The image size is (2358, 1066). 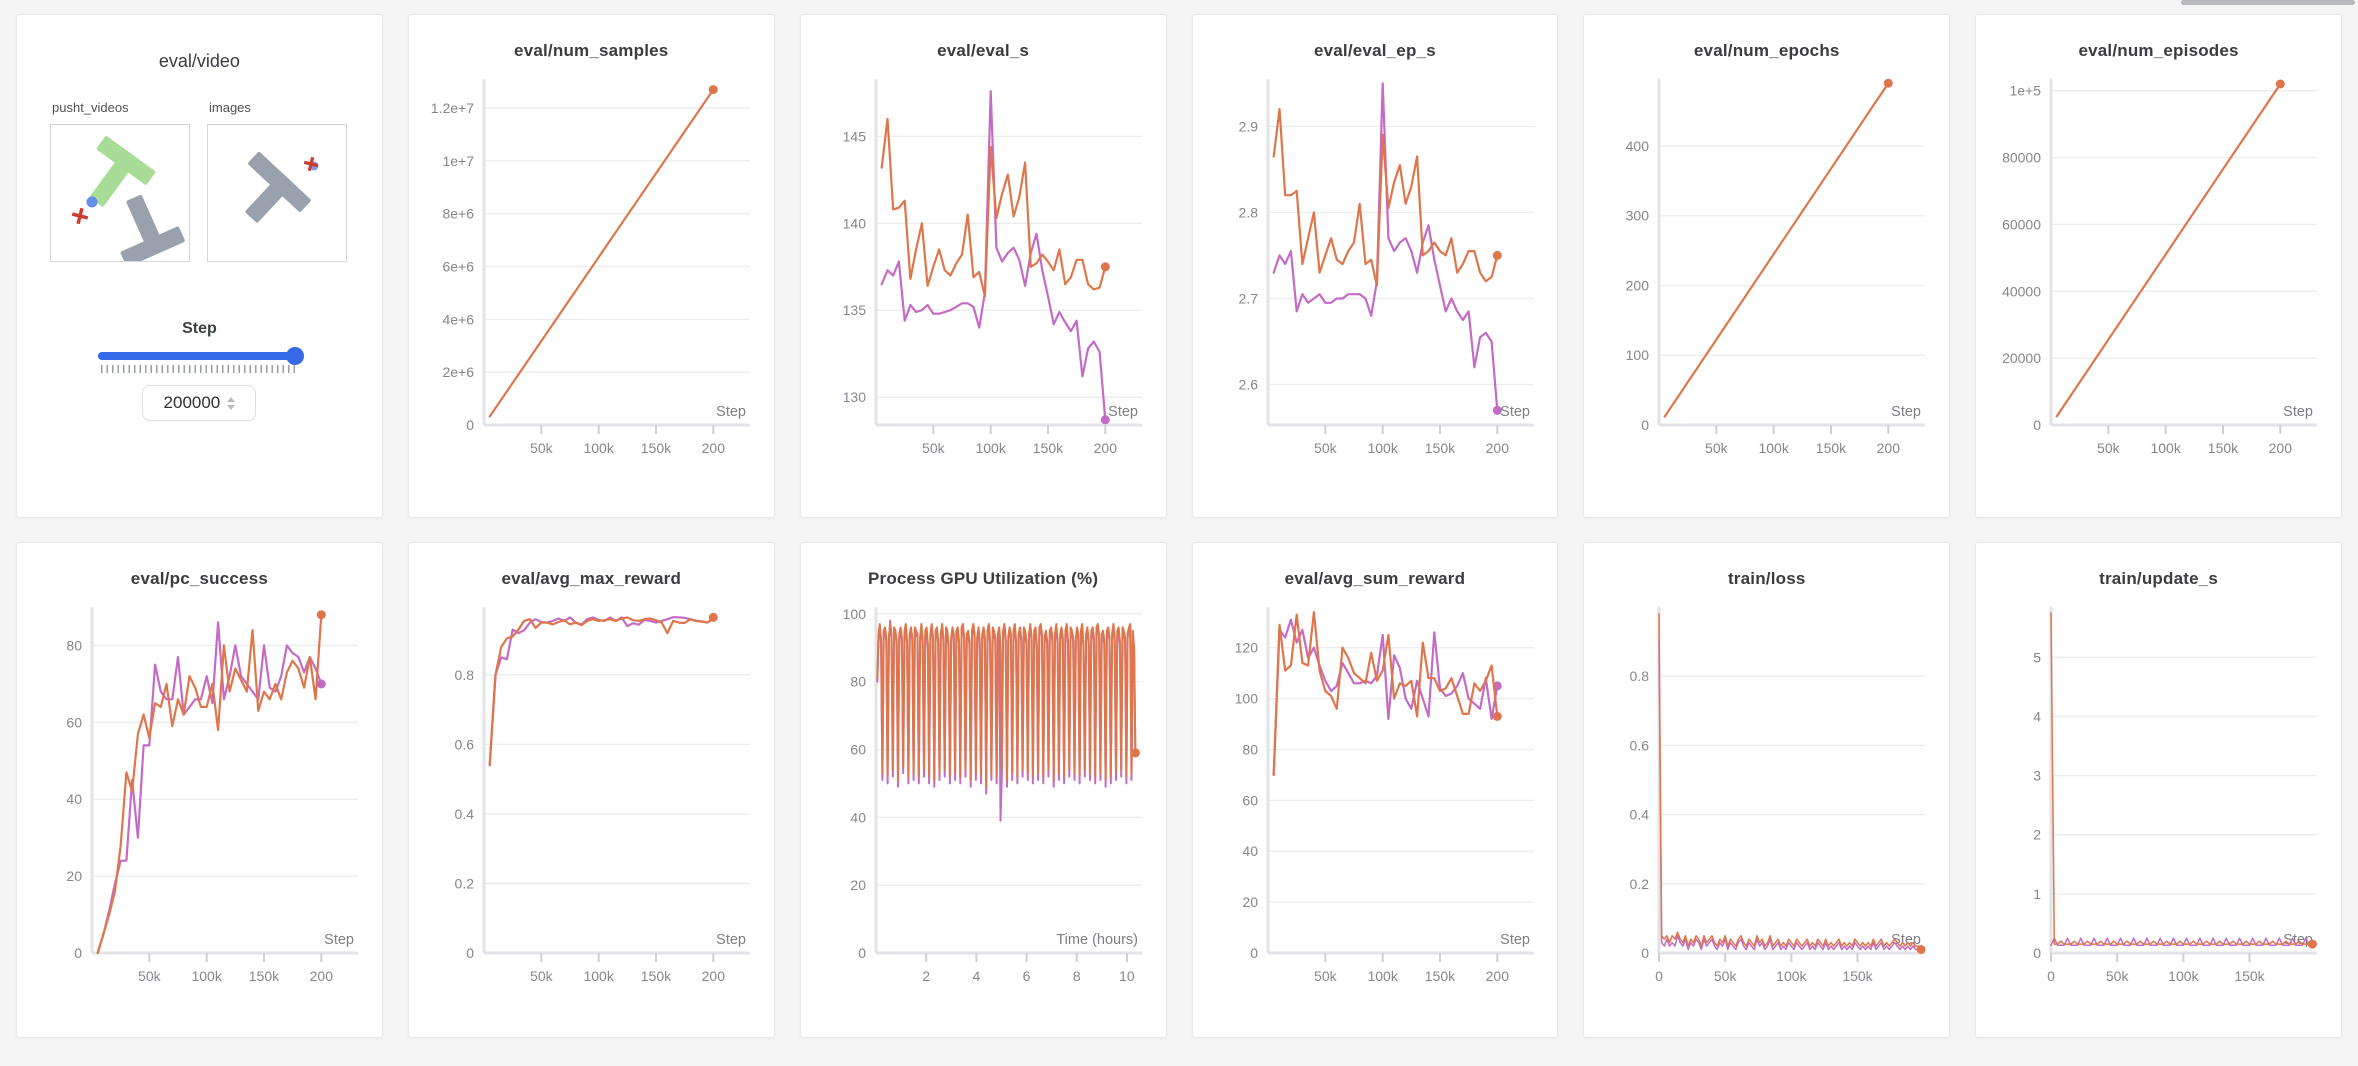 What do you see at coordinates (1097, 940) in the screenshot?
I see `x-axis-label: Time (hours)` at bounding box center [1097, 940].